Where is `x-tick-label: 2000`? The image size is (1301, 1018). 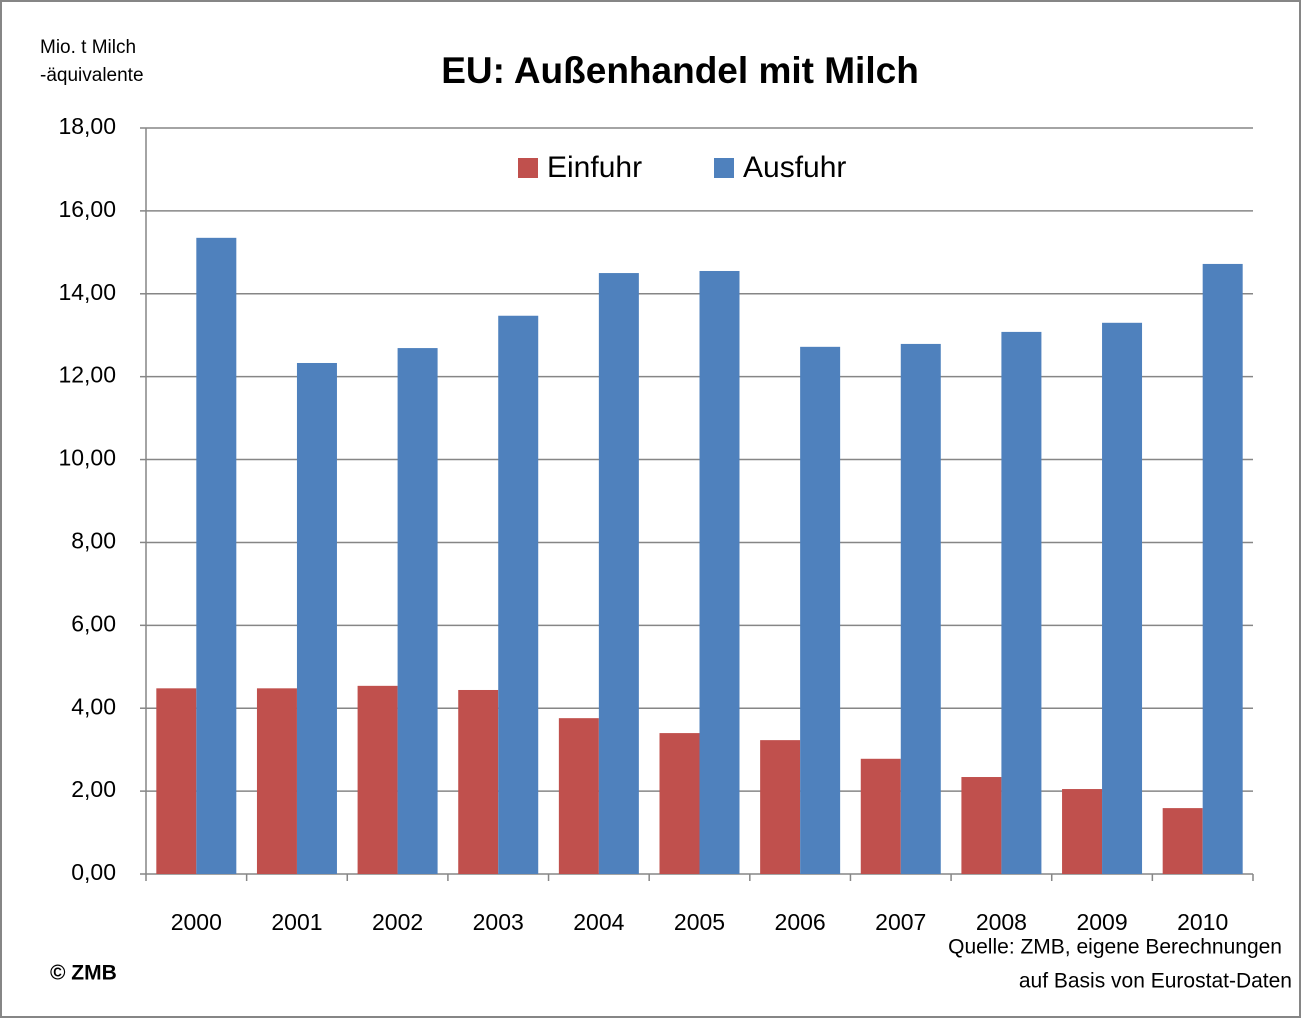
x-tick-label: 2000 is located at coordinates (196, 922).